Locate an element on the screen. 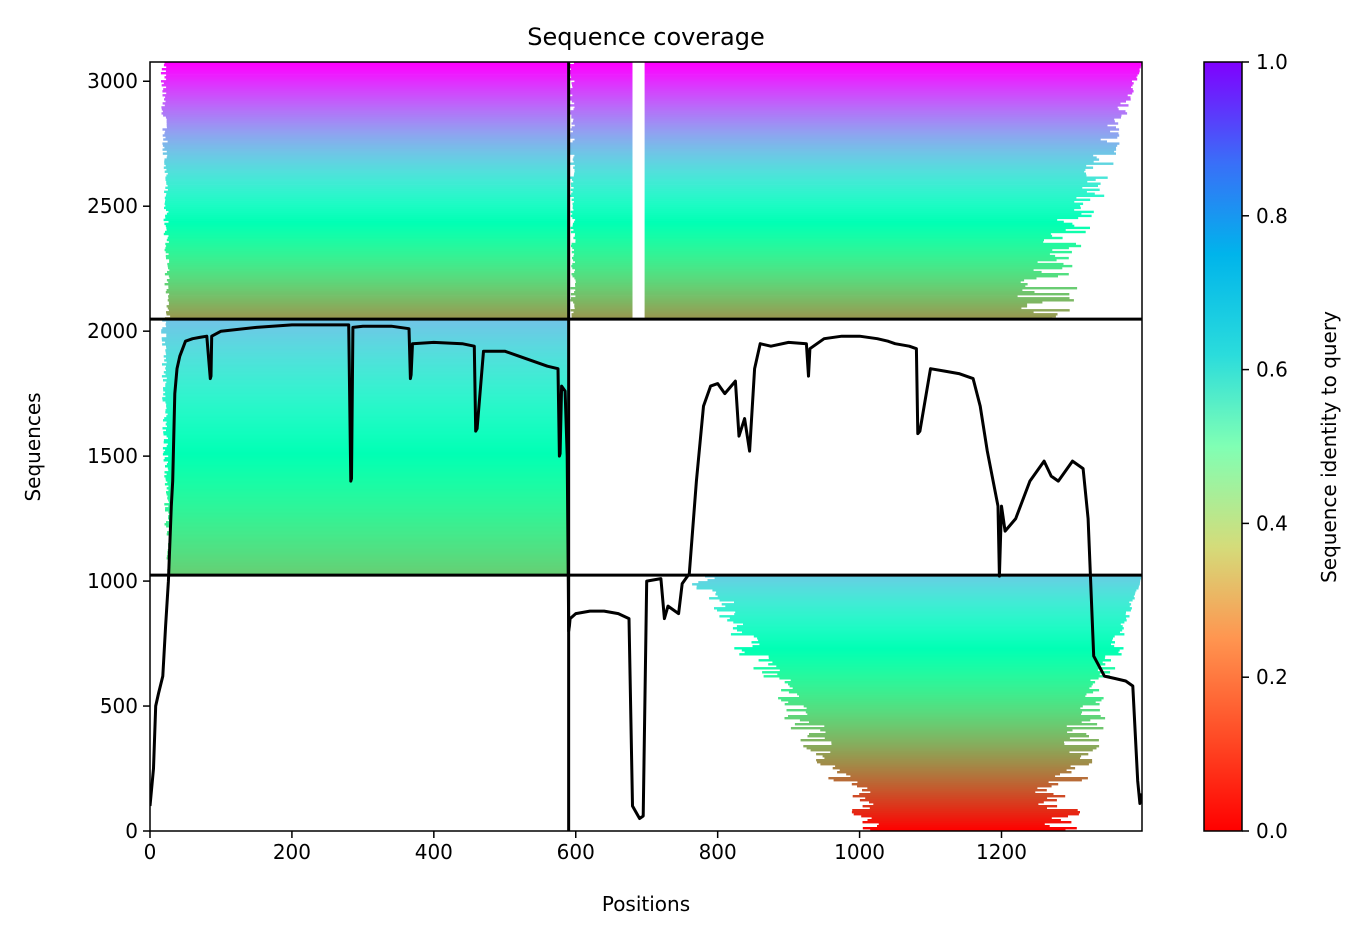 The image size is (1364, 939). x-tick-label: 400 is located at coordinates (434, 852).